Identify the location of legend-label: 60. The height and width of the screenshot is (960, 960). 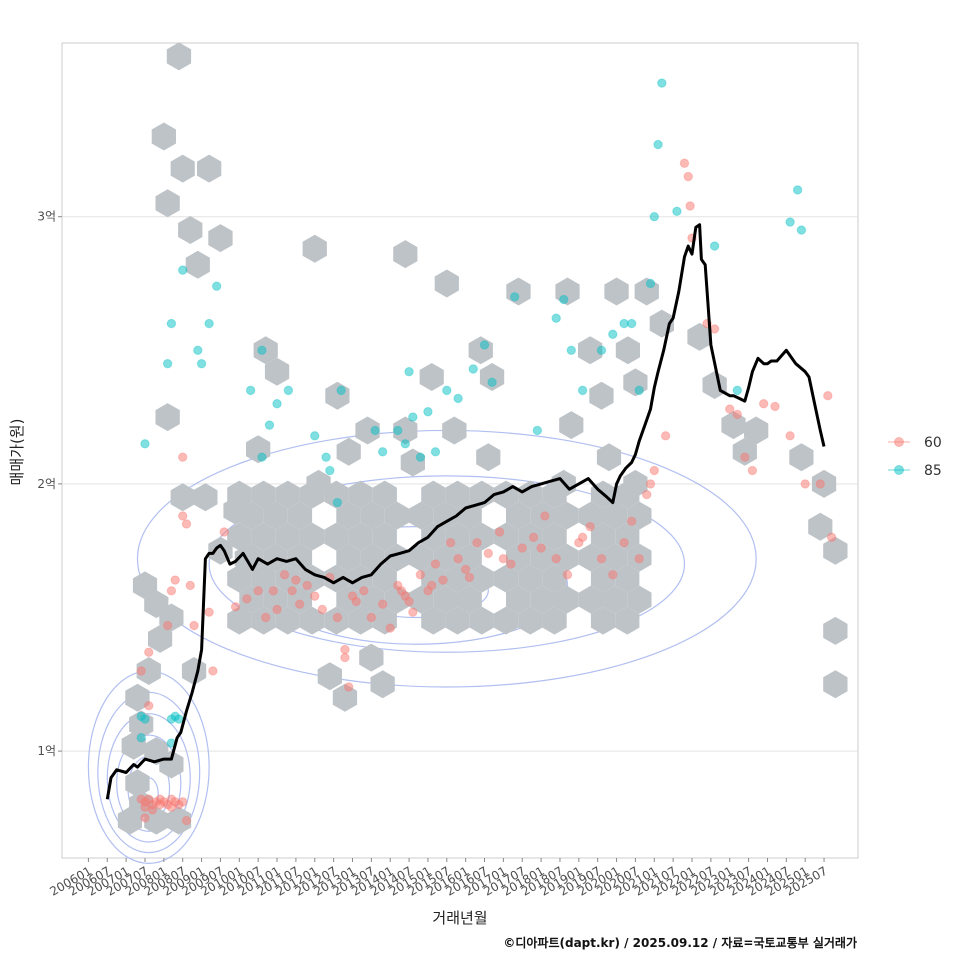
(933, 443).